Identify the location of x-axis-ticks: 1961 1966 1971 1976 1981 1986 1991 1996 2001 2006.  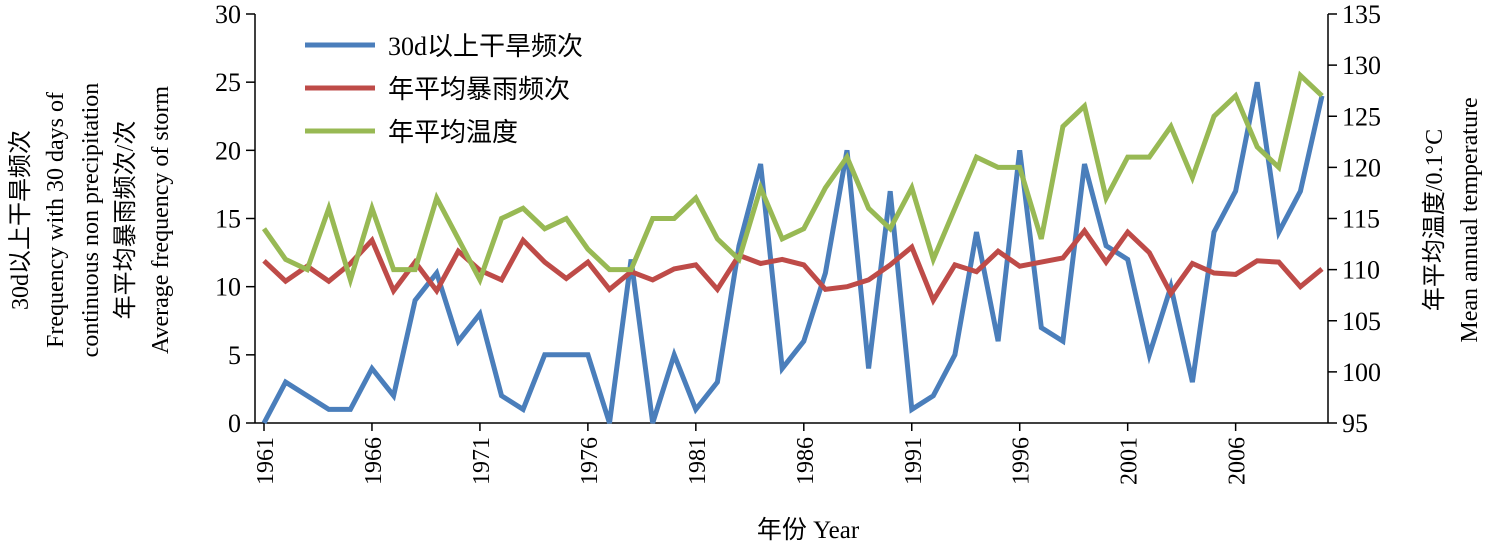
(752, 454).